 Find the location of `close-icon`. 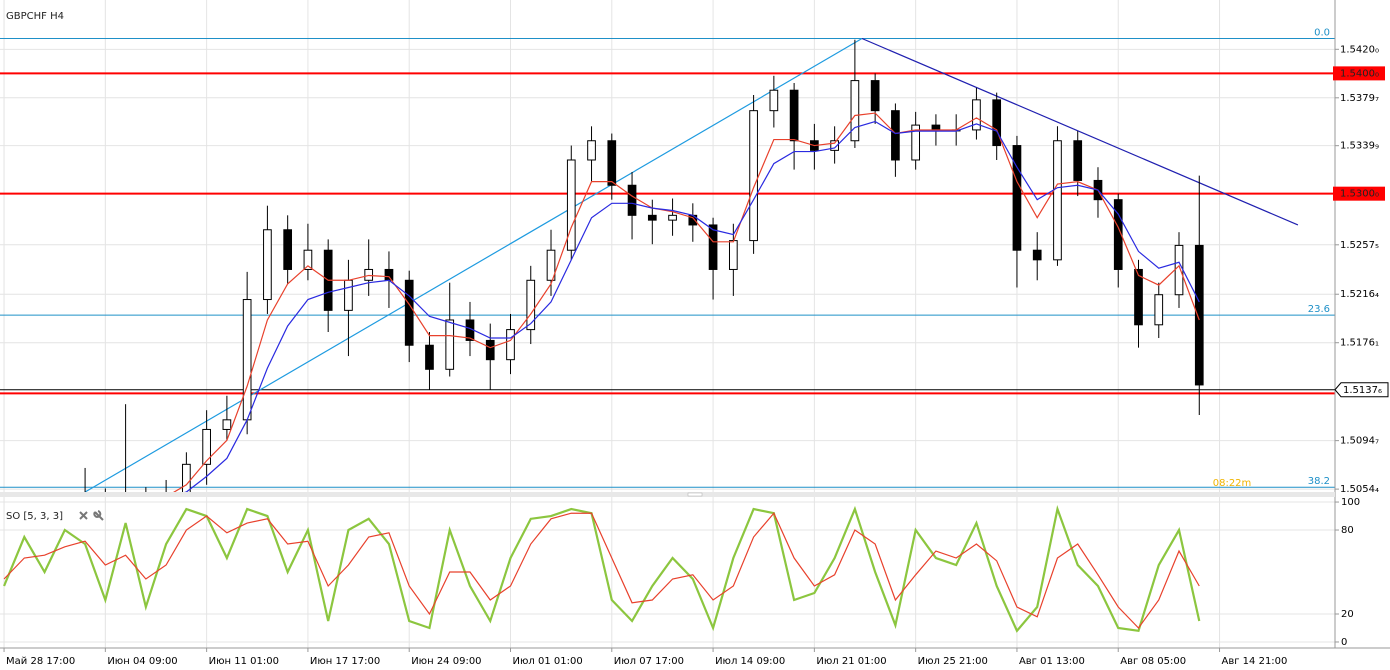

close-icon is located at coordinates (83, 515).